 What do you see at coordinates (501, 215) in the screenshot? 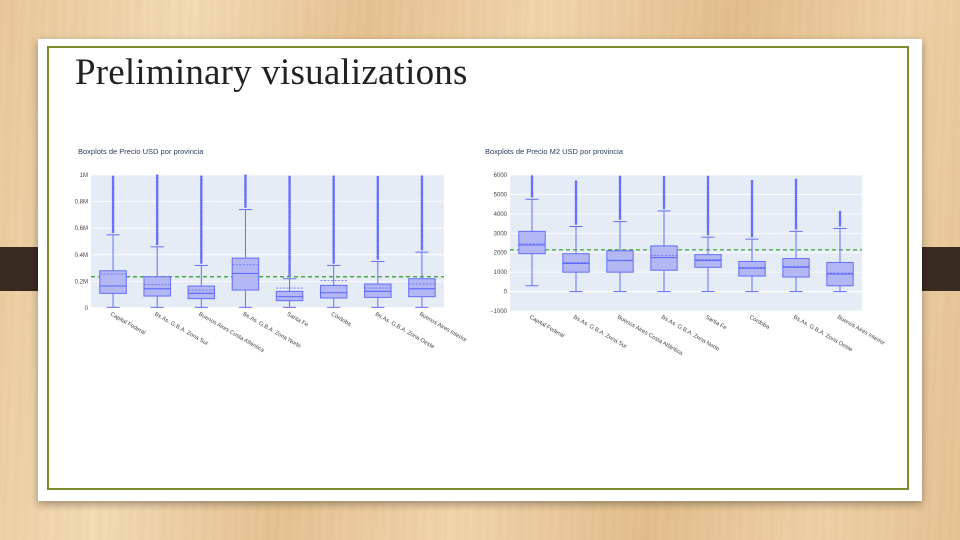
I see `y-tick-label: 4000` at bounding box center [501, 215].